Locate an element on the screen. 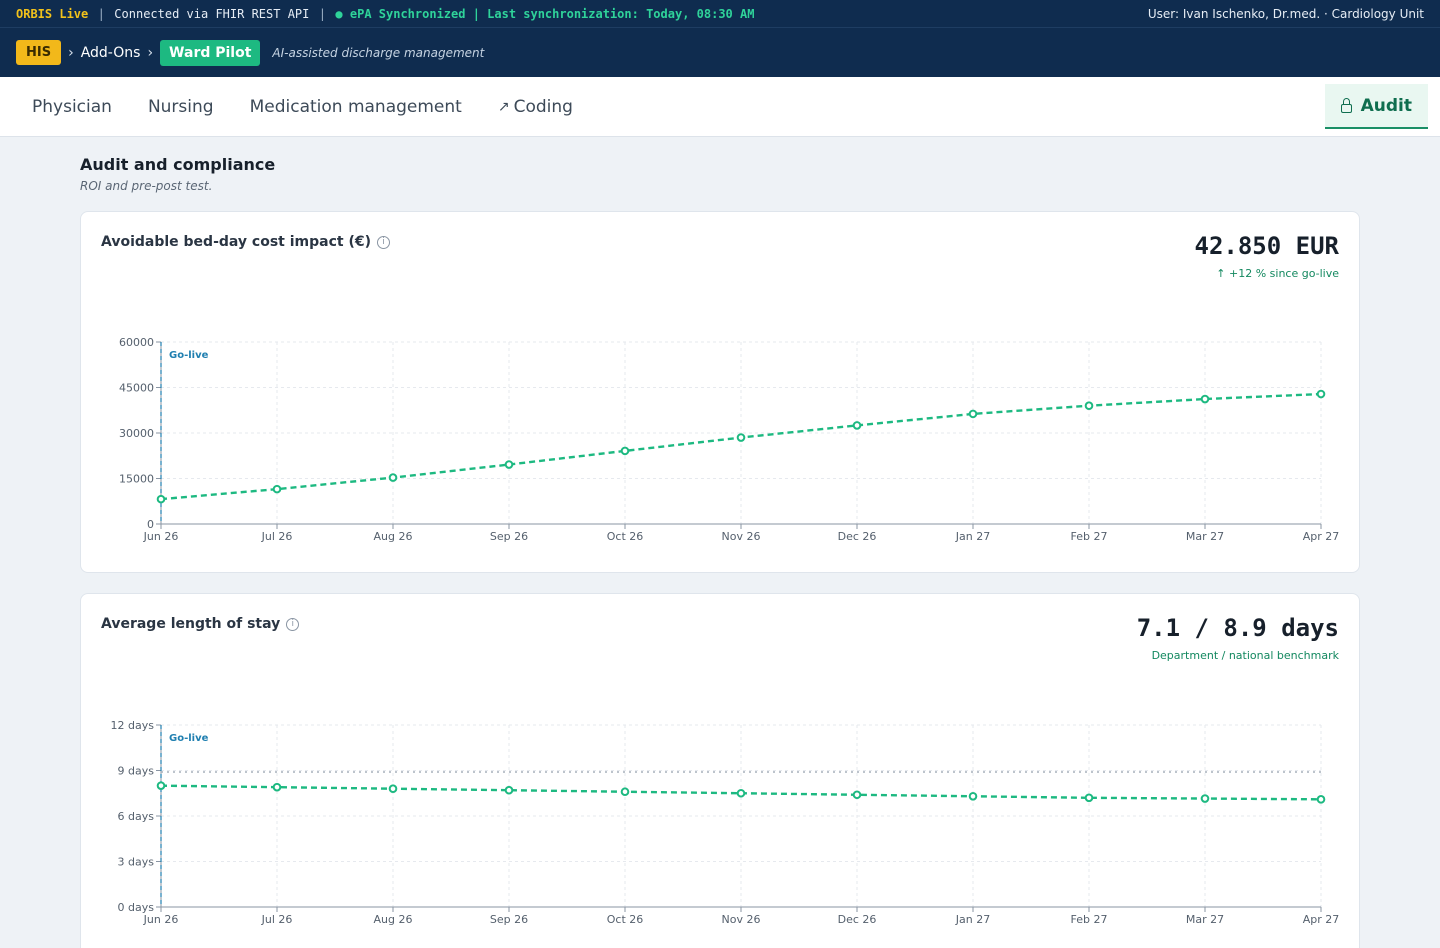  live-indicator: ORBIS Live is located at coordinates (52, 13).